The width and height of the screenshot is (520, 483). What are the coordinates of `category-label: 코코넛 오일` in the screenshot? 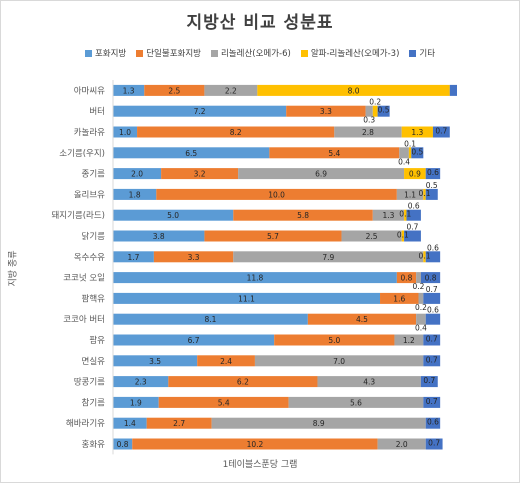 It's located at (84, 279).